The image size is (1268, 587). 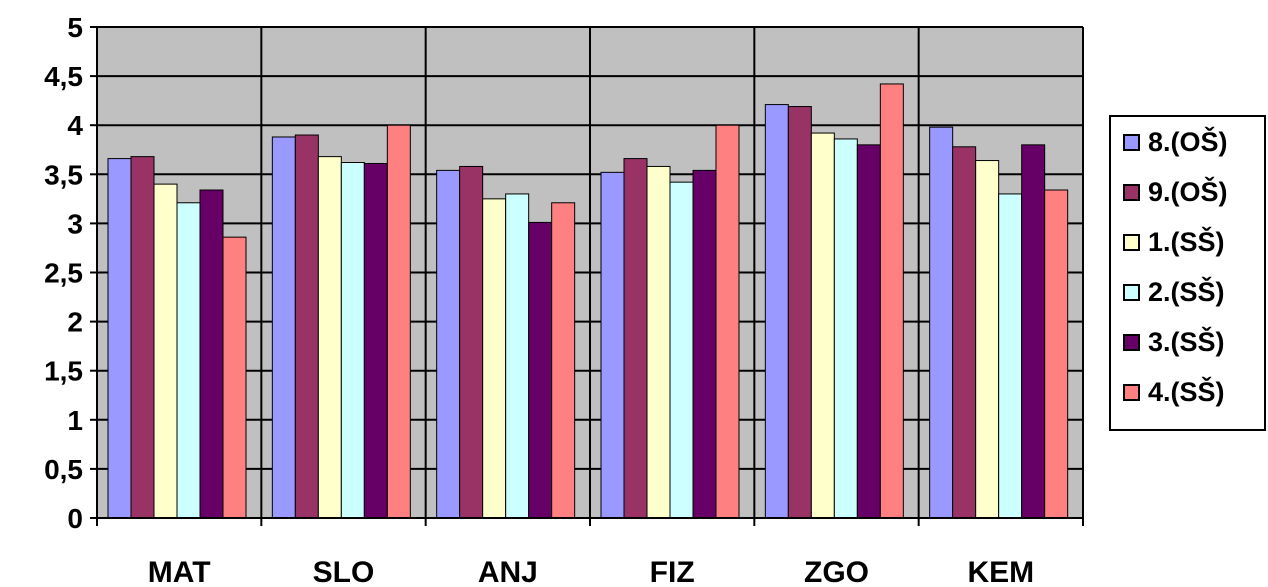 What do you see at coordinates (75, 518) in the screenshot?
I see `y-axis-tick-label: 0` at bounding box center [75, 518].